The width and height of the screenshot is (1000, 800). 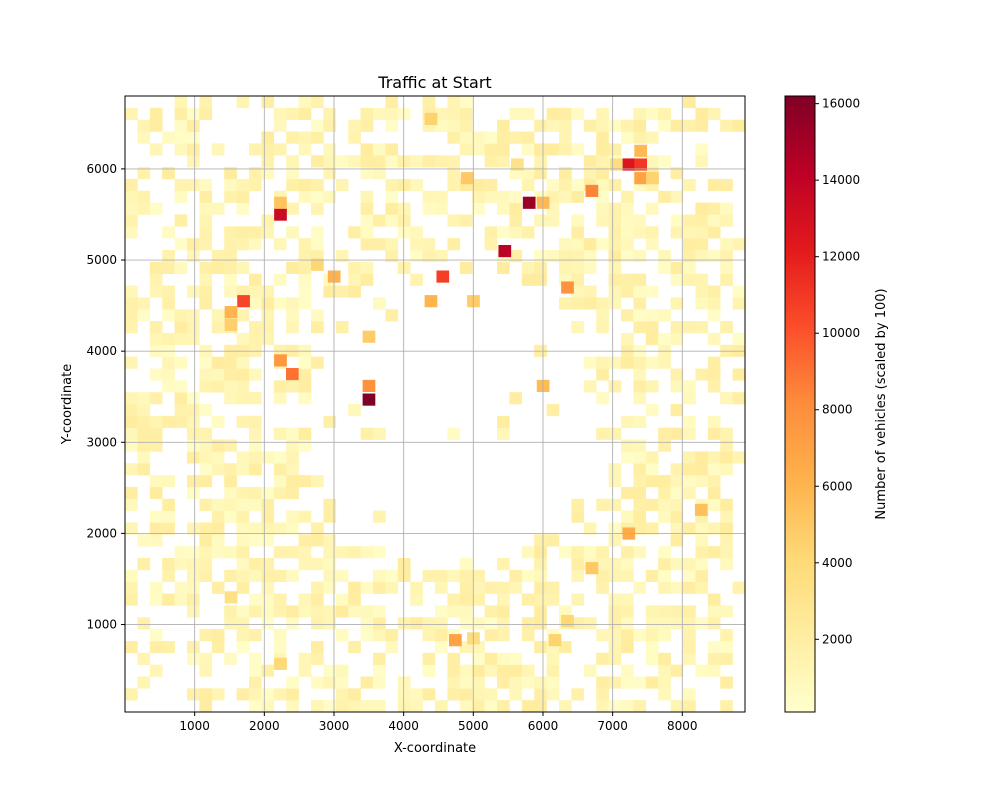 What do you see at coordinates (837, 639) in the screenshot?
I see `colorbar-tick-label: 2000` at bounding box center [837, 639].